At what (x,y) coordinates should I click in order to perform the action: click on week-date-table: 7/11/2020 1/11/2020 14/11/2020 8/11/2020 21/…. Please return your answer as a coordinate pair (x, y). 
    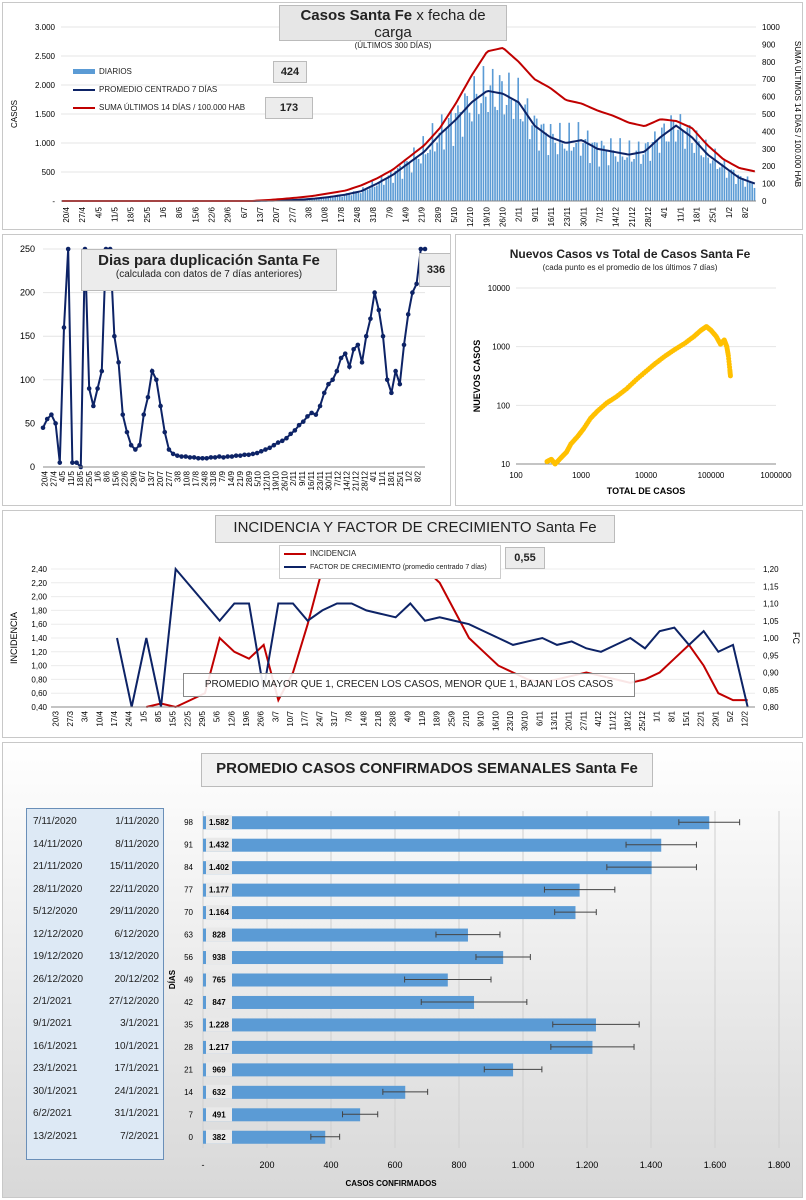
    Looking at the image, I should click on (95, 984).